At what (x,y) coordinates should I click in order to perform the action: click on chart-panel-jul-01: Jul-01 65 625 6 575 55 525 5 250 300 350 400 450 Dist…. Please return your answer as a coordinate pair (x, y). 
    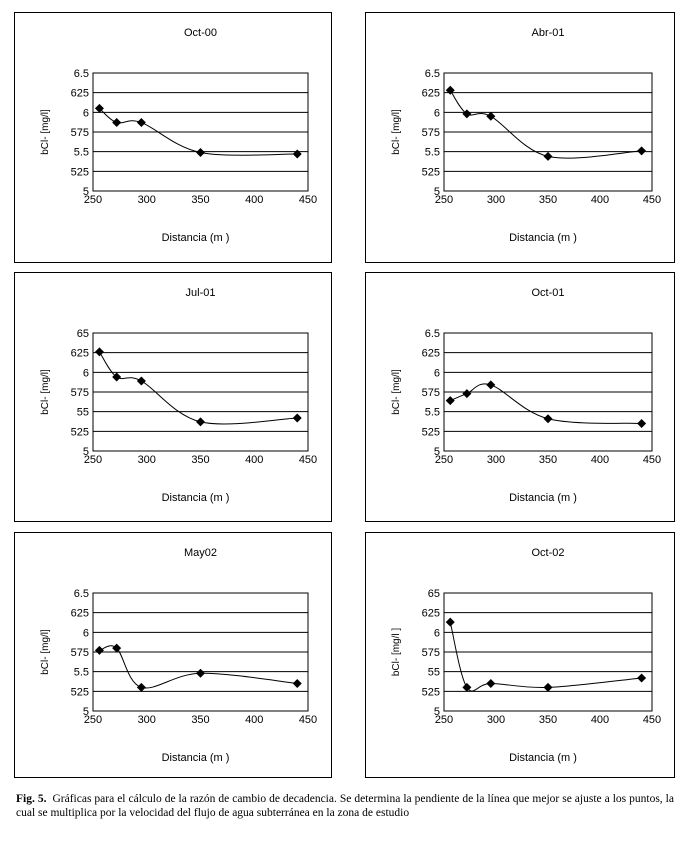
    Looking at the image, I should click on (173, 397).